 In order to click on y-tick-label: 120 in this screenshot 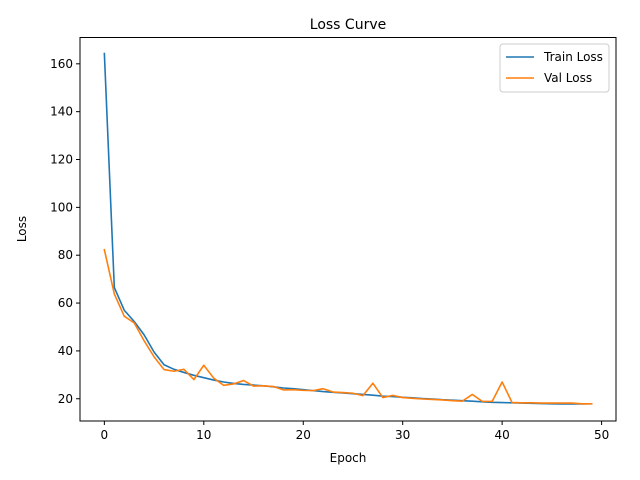, I will do `click(61, 160)`.